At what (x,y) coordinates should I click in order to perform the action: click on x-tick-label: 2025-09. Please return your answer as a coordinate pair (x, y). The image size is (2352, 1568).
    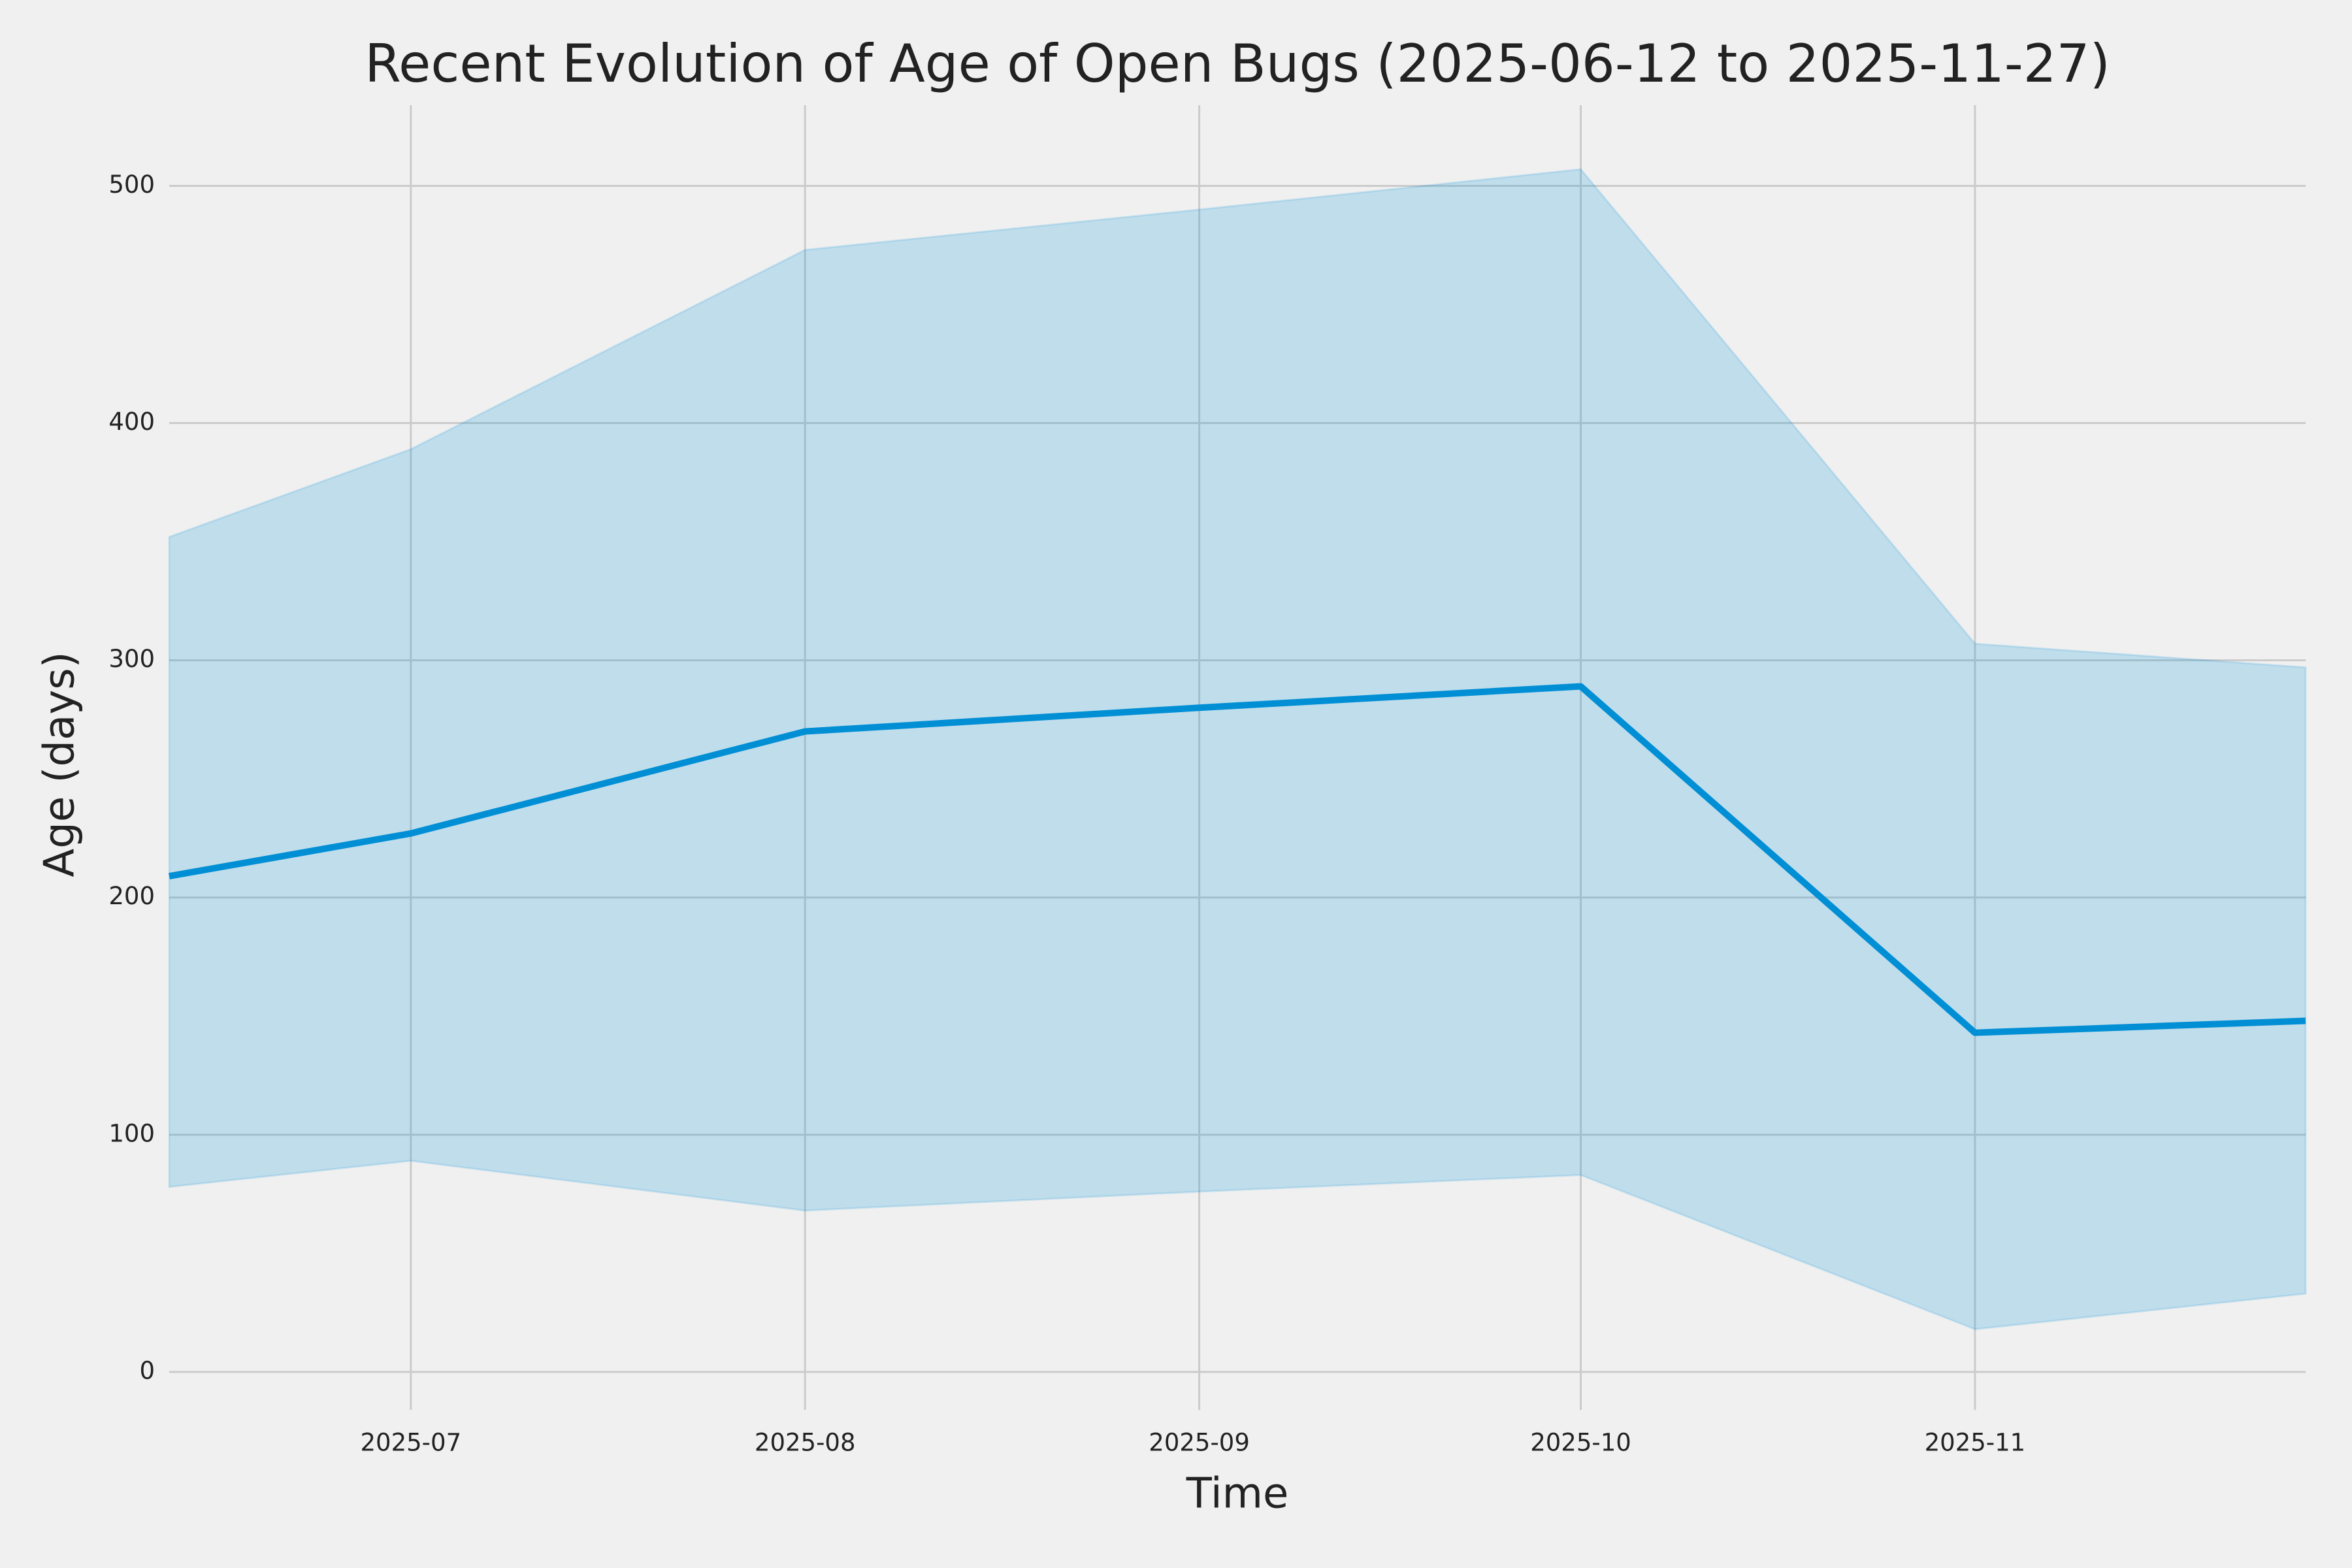
    Looking at the image, I should click on (1199, 1443).